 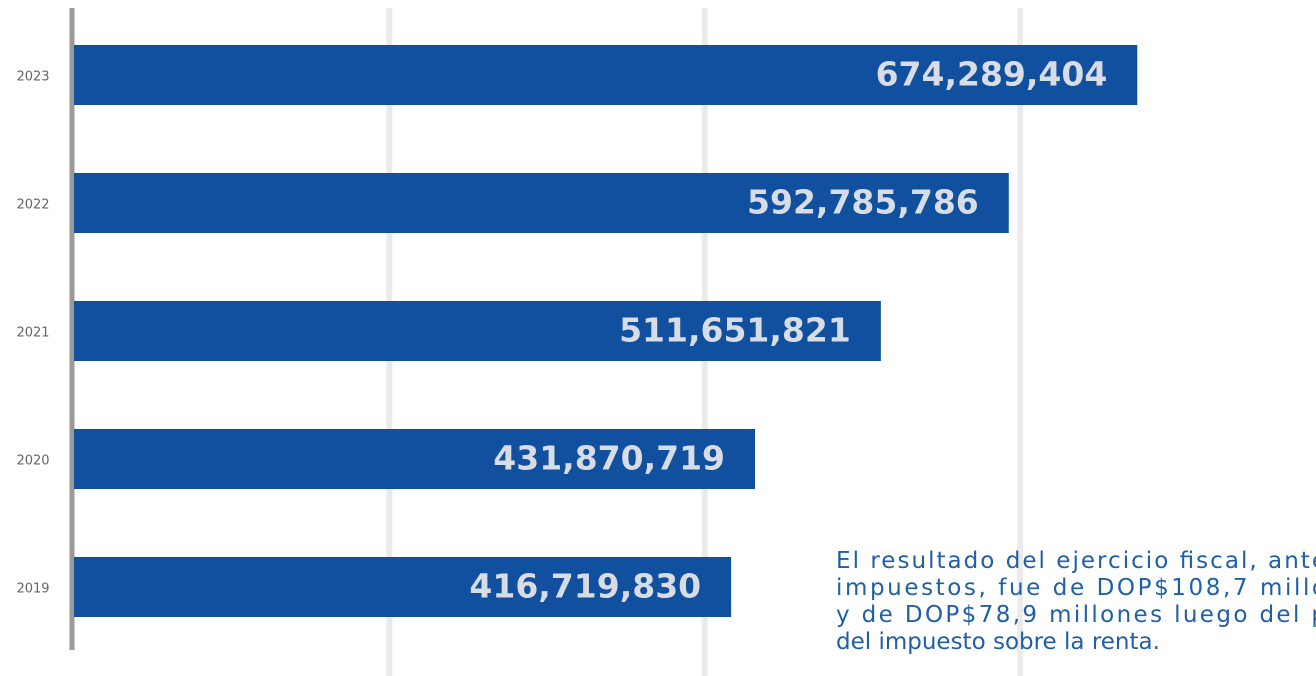 I want to click on annotation: El resultado del ejercicio fiscal, ante, so click(x=1076, y=561).